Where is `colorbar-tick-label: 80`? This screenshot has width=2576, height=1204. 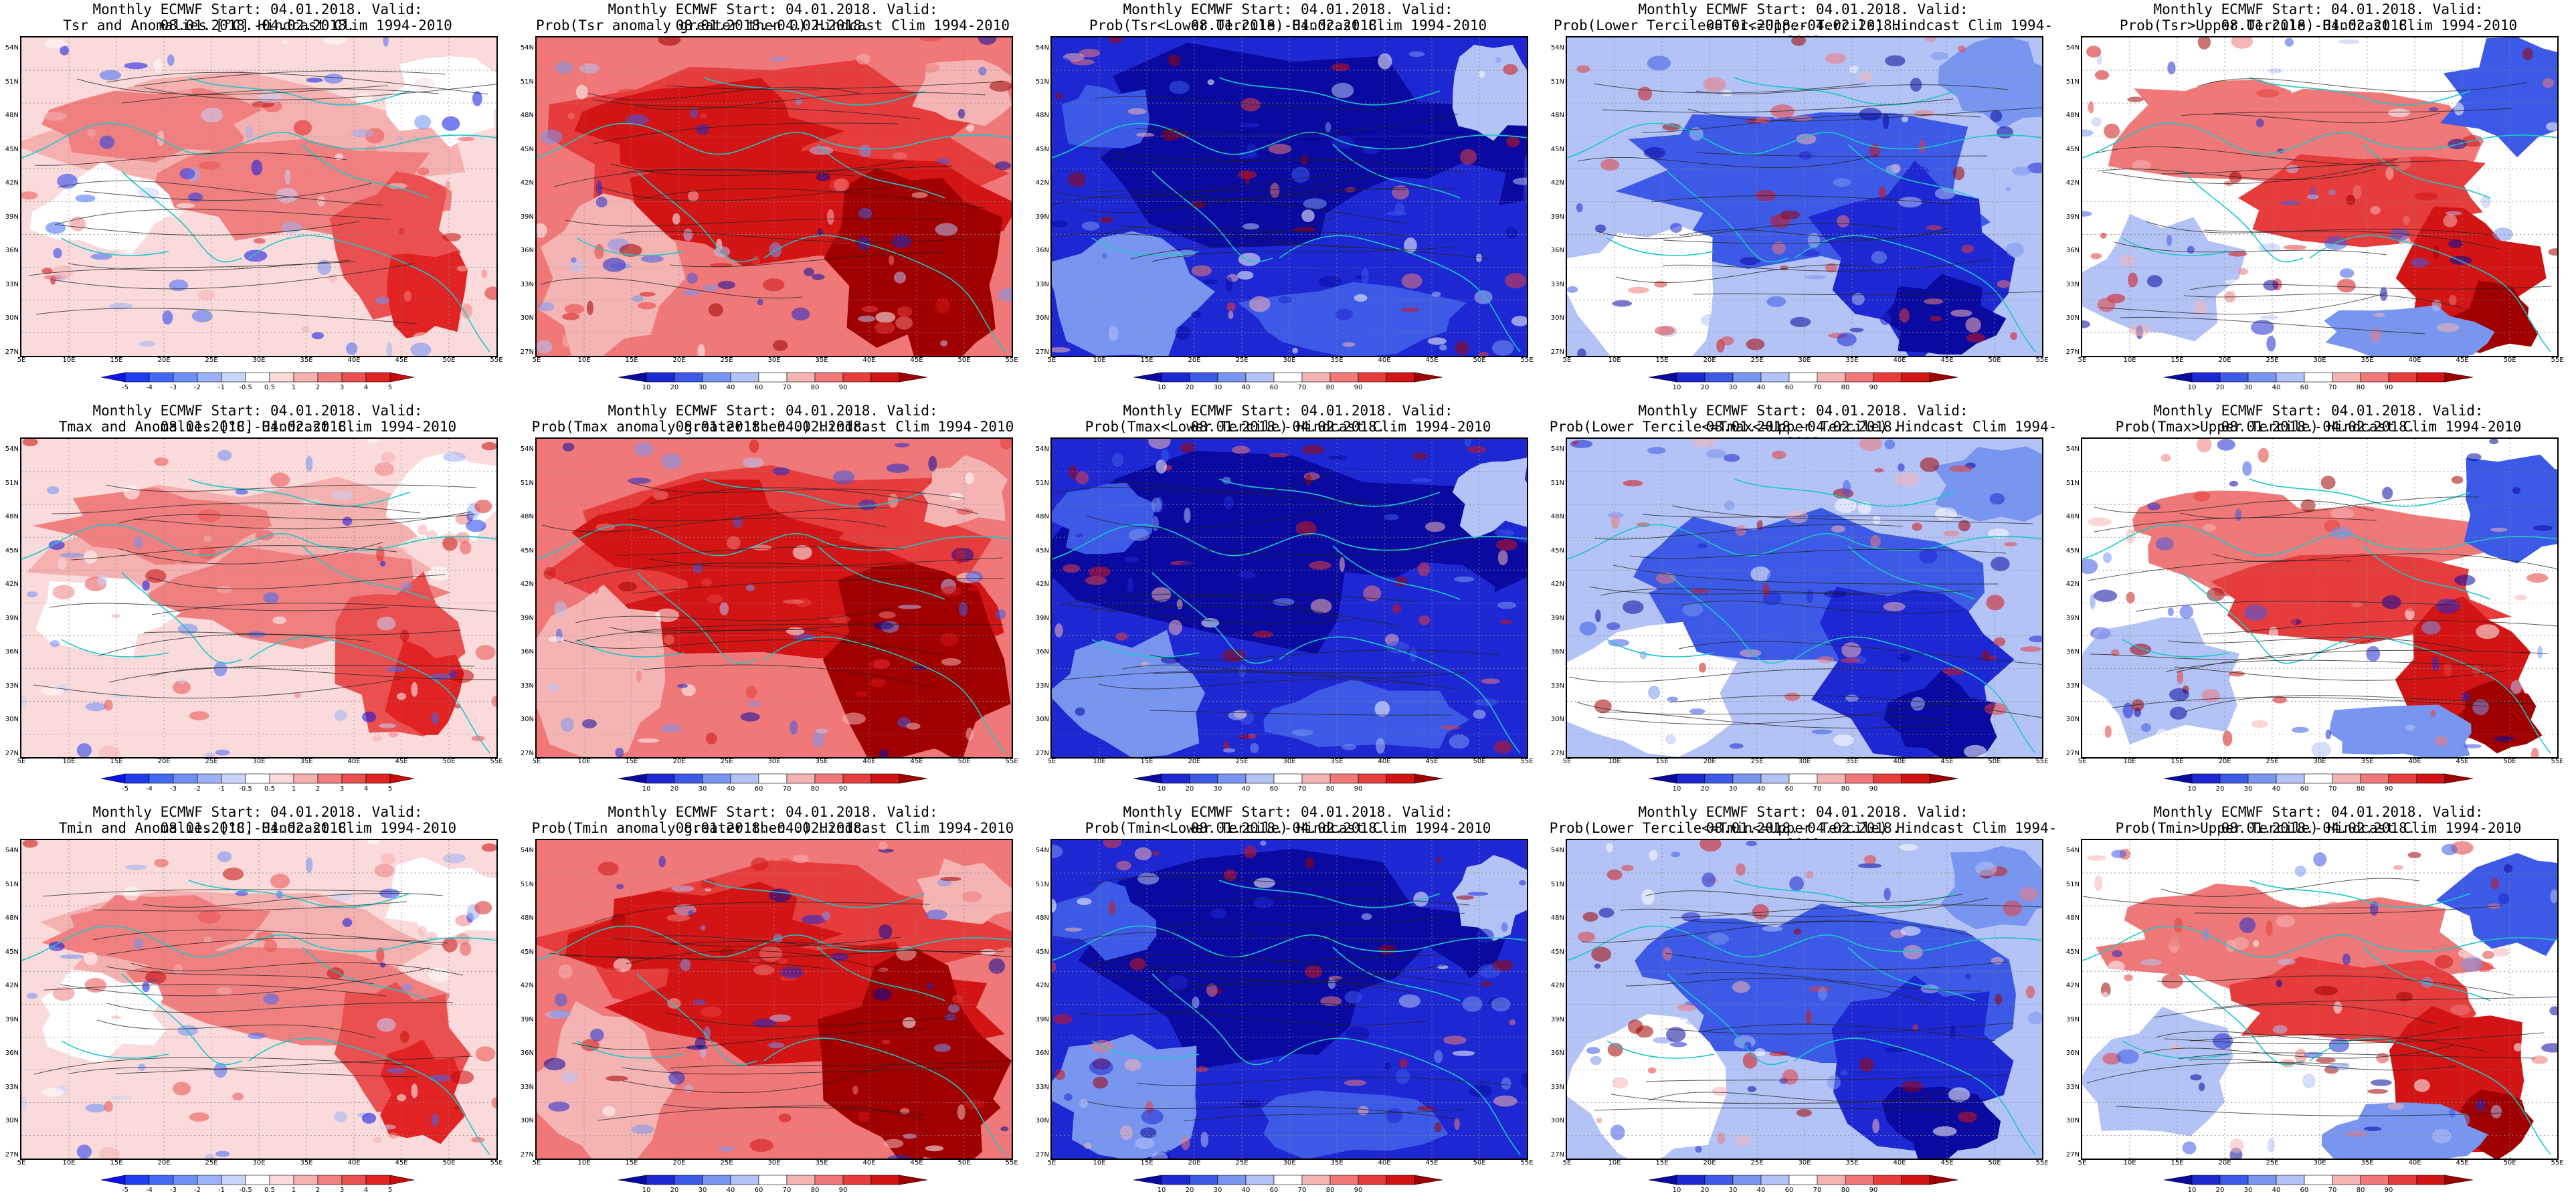 colorbar-tick-label: 80 is located at coordinates (815, 789).